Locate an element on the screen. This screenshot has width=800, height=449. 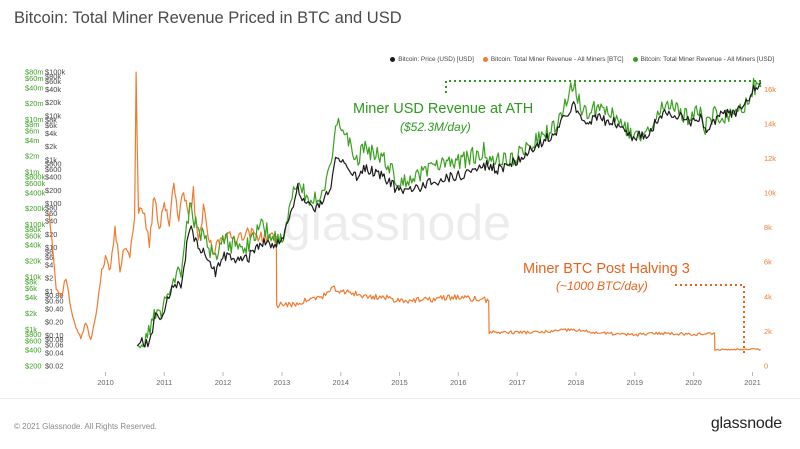
usd-revenue-tick-label: $1k is located at coordinates (31, 329).